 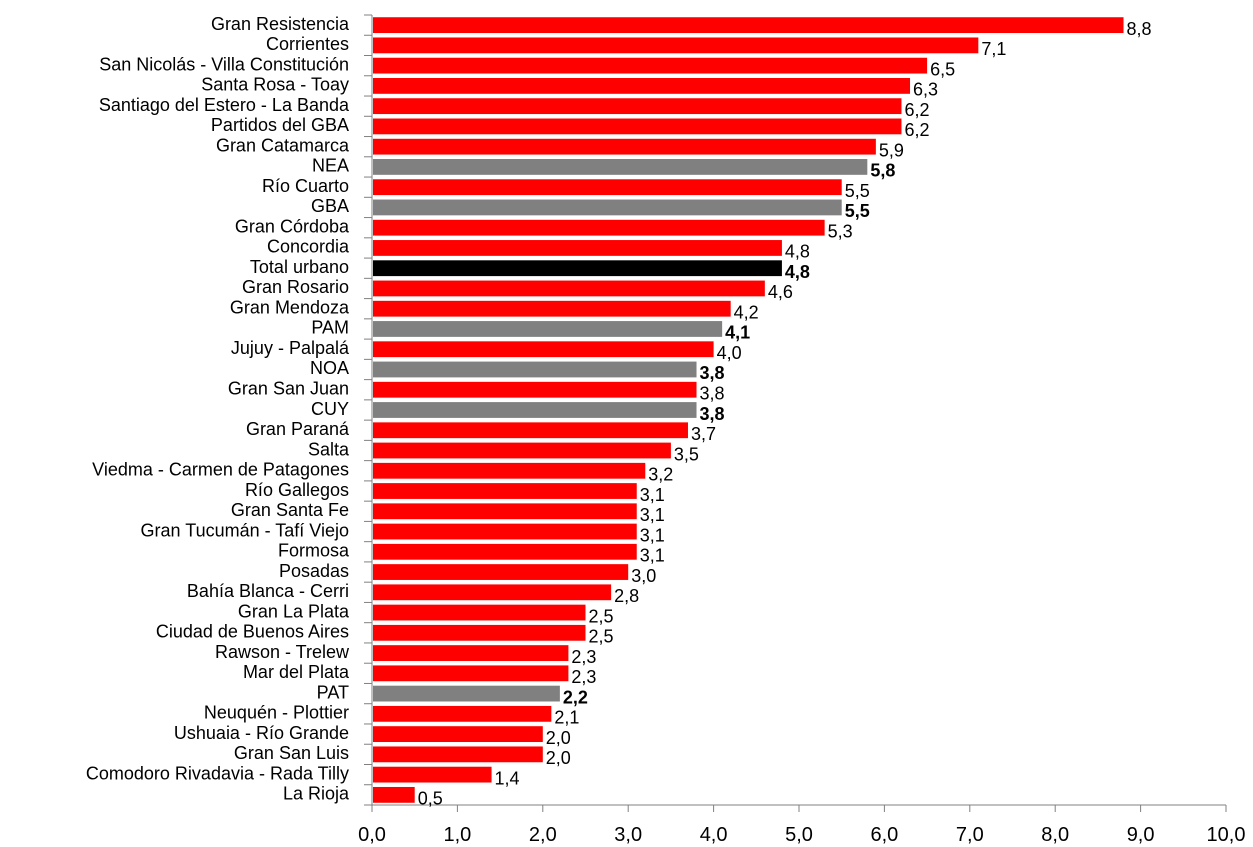 What do you see at coordinates (305, 186) in the screenshot?
I see `category-label: Río Cuarto` at bounding box center [305, 186].